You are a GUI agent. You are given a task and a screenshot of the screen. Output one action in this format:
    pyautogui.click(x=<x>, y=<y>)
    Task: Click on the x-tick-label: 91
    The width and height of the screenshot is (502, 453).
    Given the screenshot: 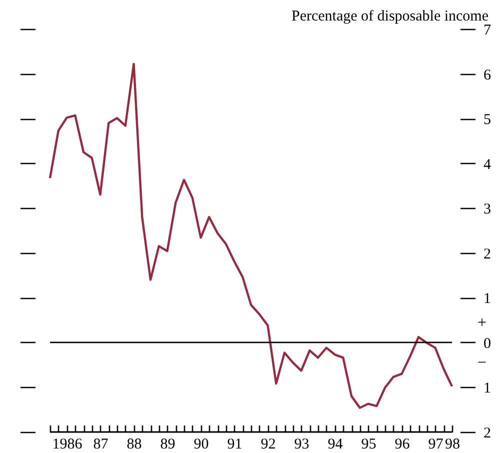 What is the action you would take?
    pyautogui.click(x=234, y=444)
    